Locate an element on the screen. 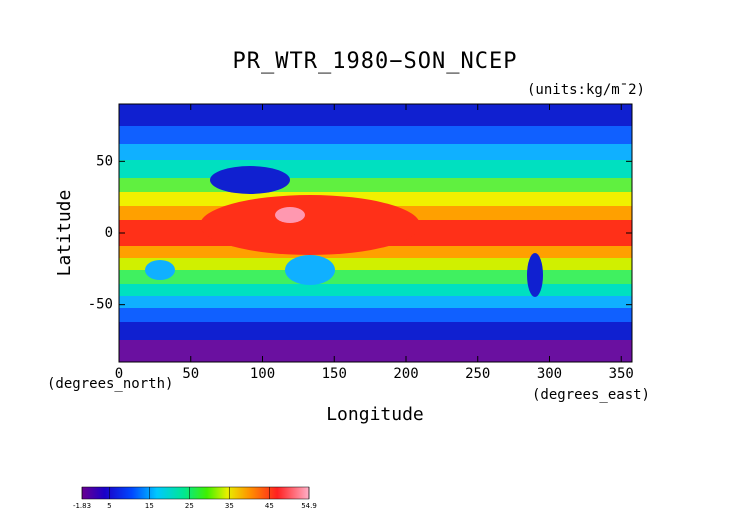 The width and height of the screenshot is (752, 532). x-tick-label: 300 is located at coordinates (549, 374).